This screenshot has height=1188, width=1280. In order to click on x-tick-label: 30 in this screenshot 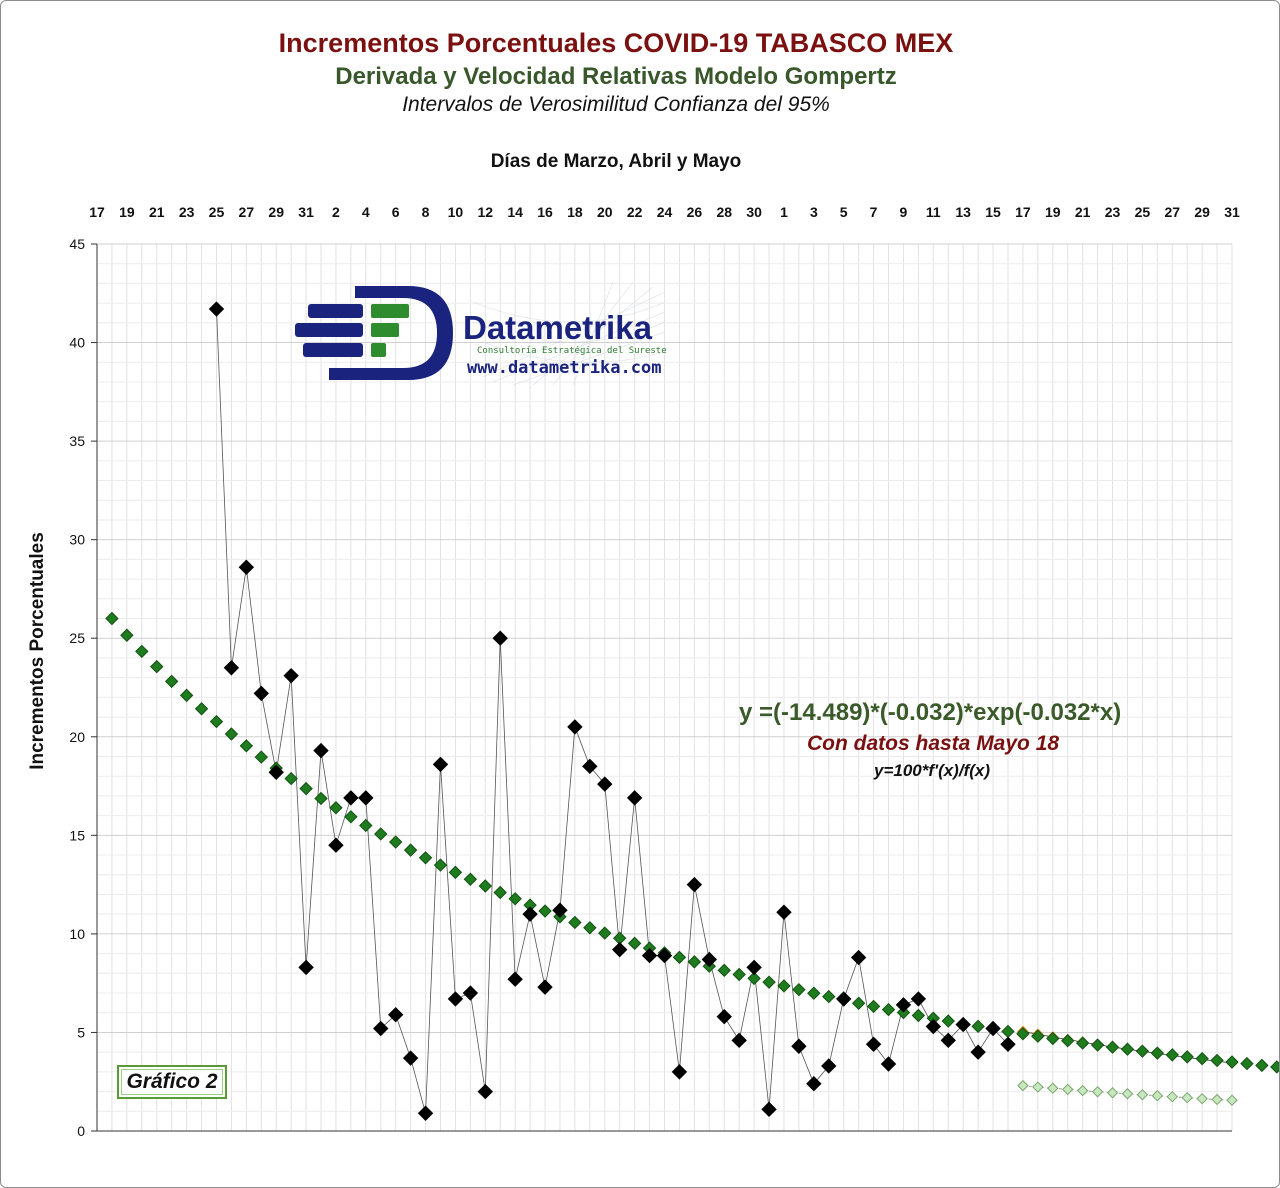, I will do `click(754, 212)`.